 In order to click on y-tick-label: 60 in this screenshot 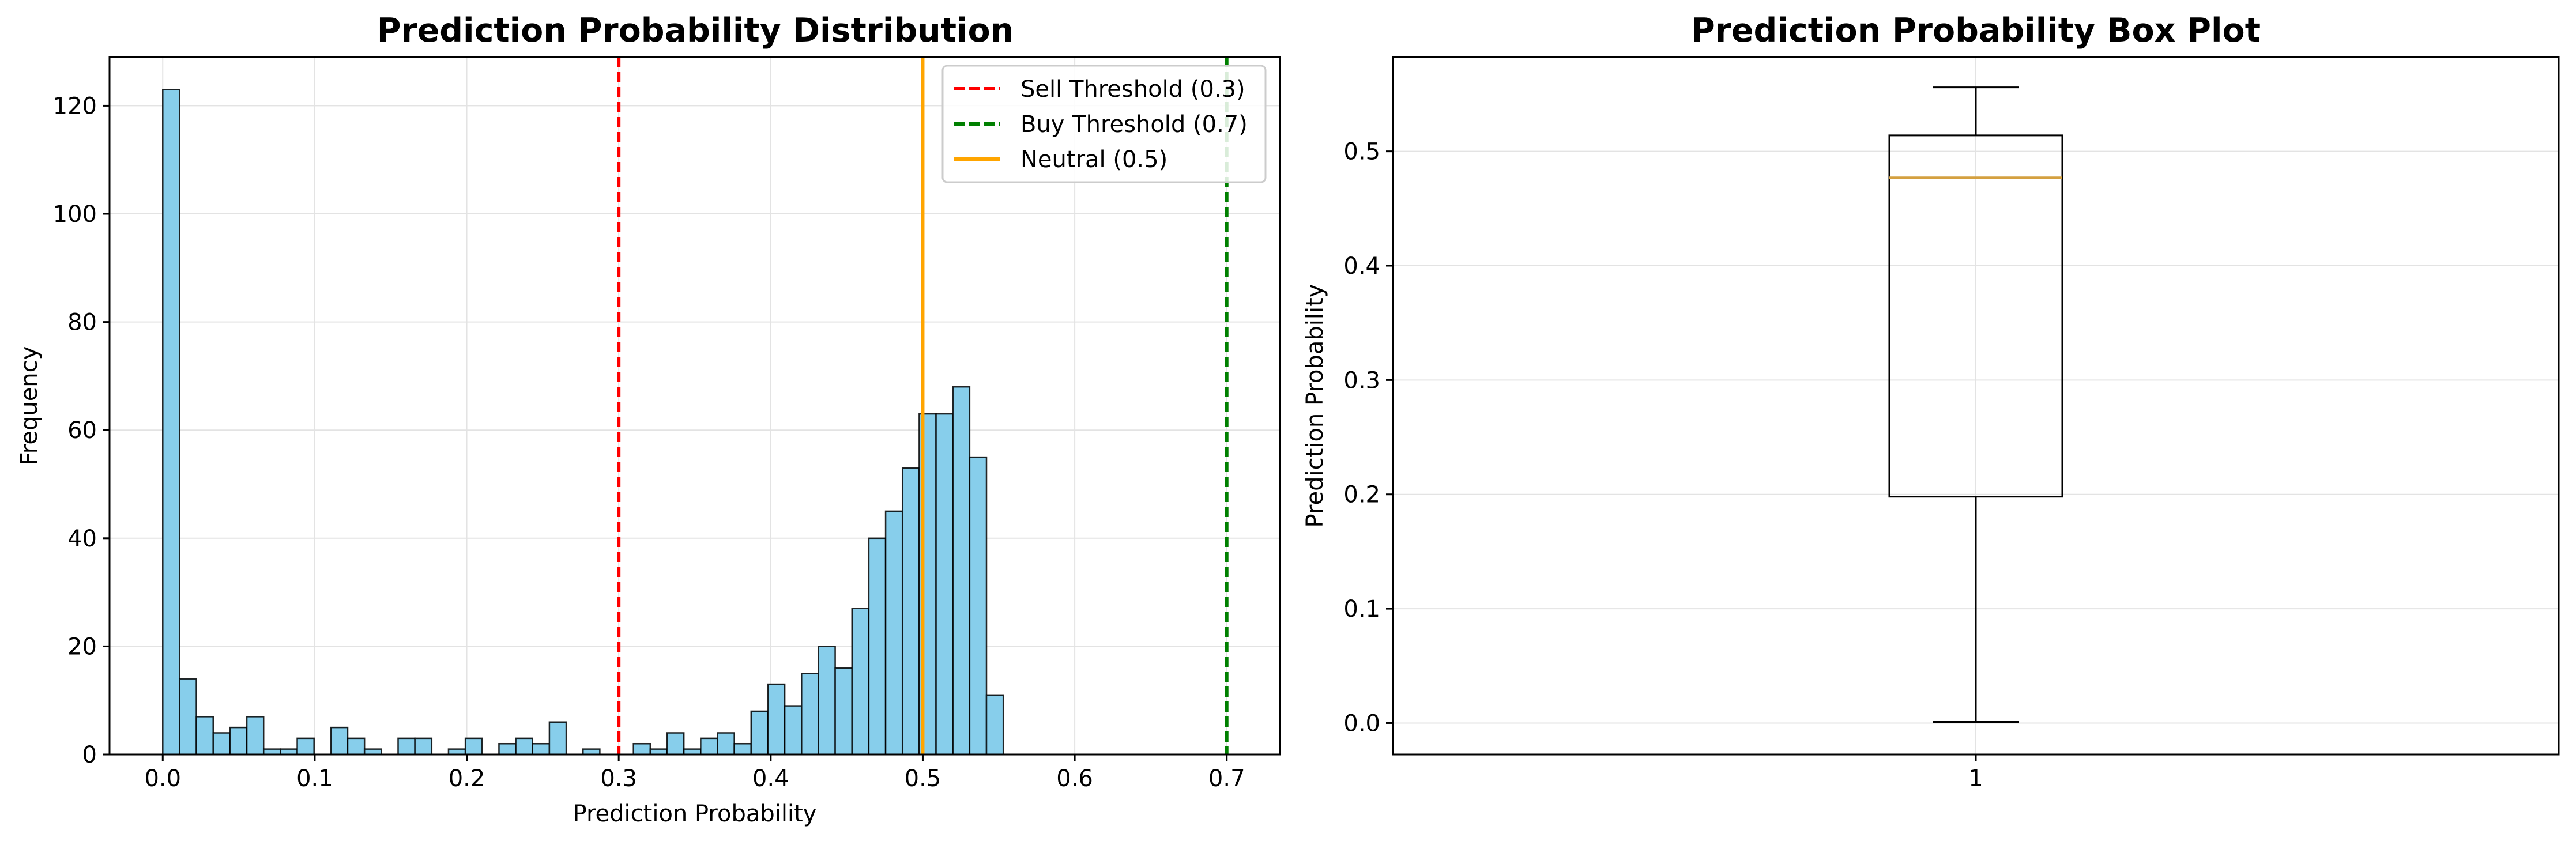, I will do `click(82, 430)`.